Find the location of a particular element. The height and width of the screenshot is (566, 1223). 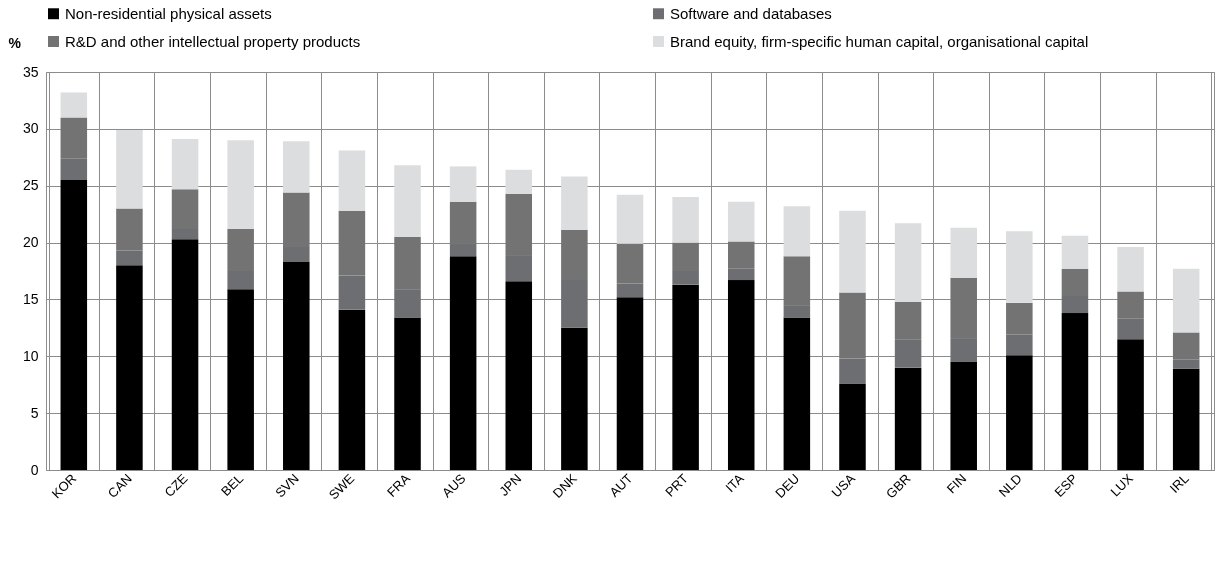

x-tick-label: JPN is located at coordinates (510, 484).